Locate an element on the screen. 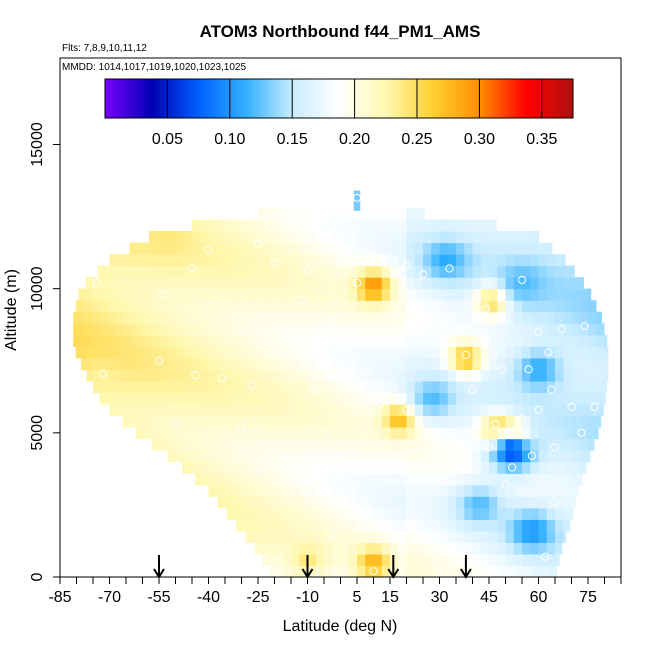  x-axis: -85 -70 -55 -40 -25 -10 5 15 30 45 60 75 is located at coordinates (335, 591).